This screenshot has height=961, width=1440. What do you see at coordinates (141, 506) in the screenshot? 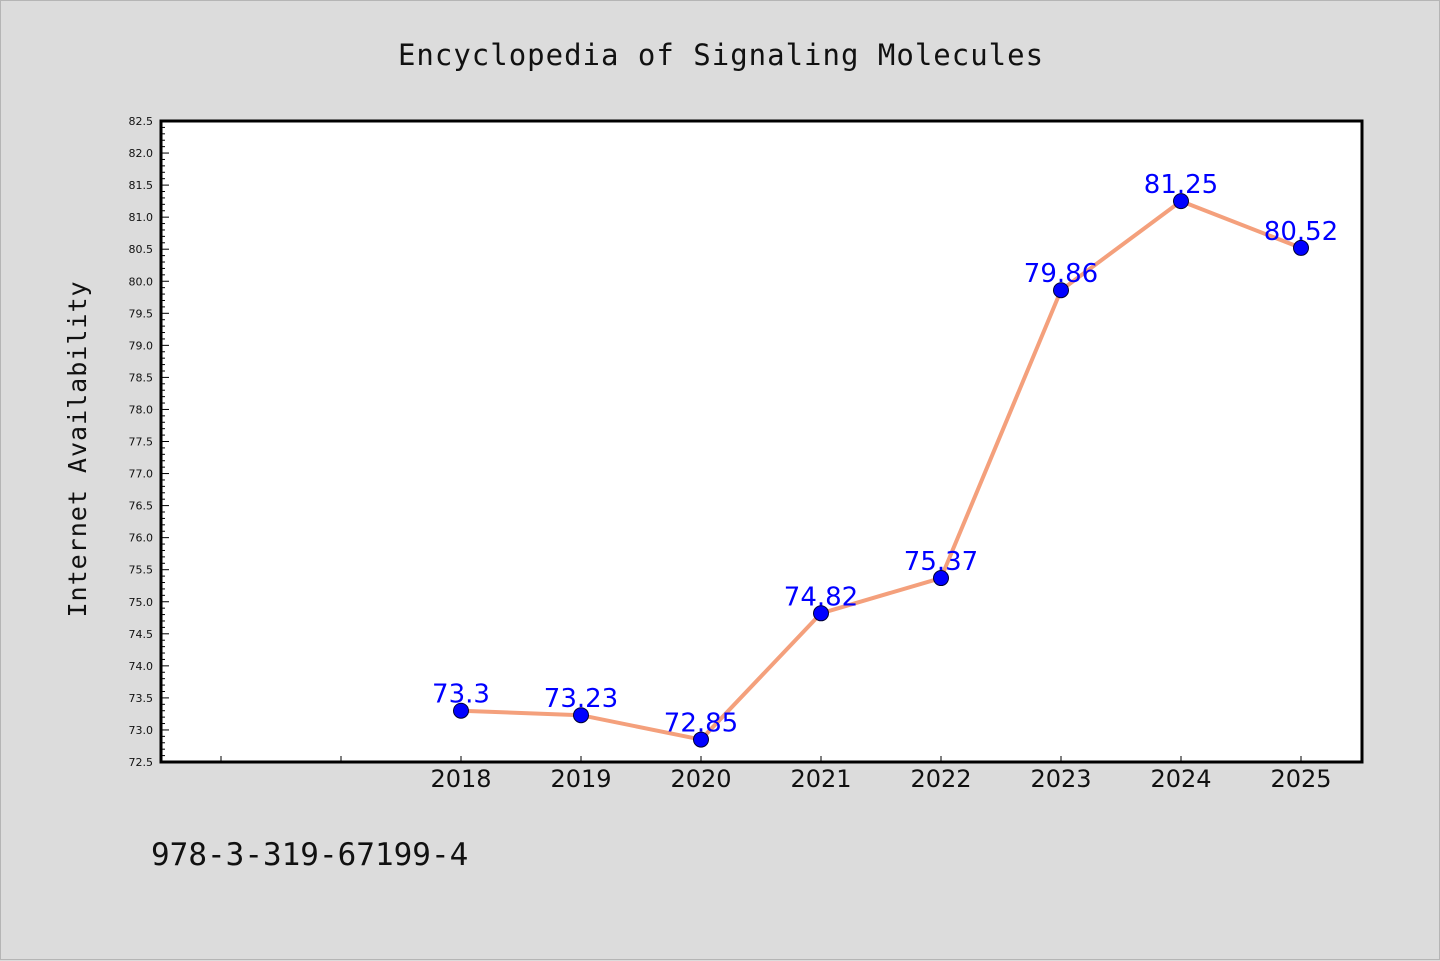
I see `y-tick-label: 76.5` at bounding box center [141, 506].